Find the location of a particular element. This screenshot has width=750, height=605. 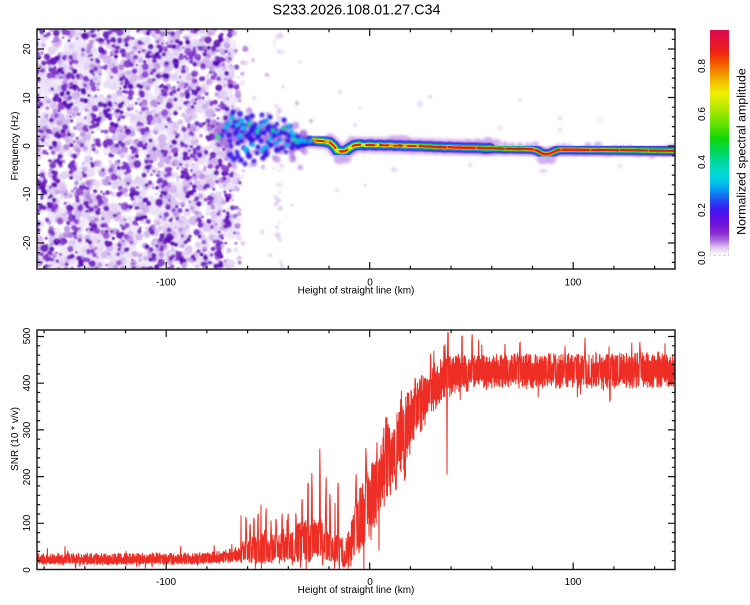

svg-text: 300 is located at coordinates (27, 429).